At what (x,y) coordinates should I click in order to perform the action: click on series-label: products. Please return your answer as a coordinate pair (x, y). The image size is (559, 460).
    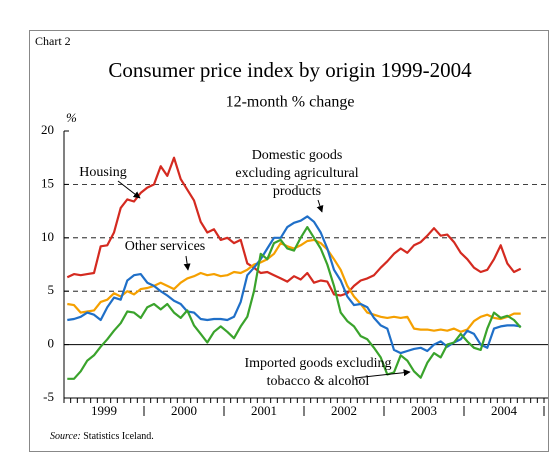
    Looking at the image, I should click on (297, 191).